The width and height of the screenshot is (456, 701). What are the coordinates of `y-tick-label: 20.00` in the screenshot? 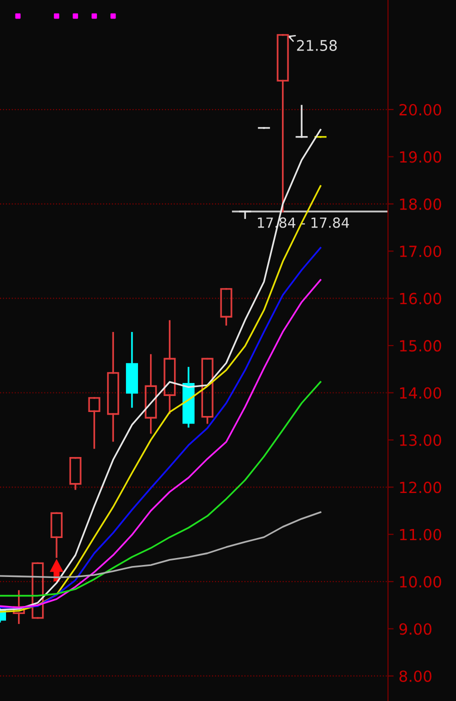 It's located at (421, 110).